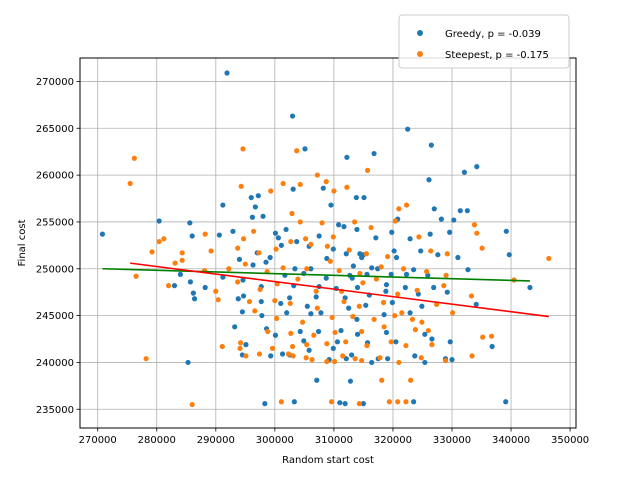  What do you see at coordinates (22, 242) in the screenshot?
I see `y-axis-label: Final cost` at bounding box center [22, 242].